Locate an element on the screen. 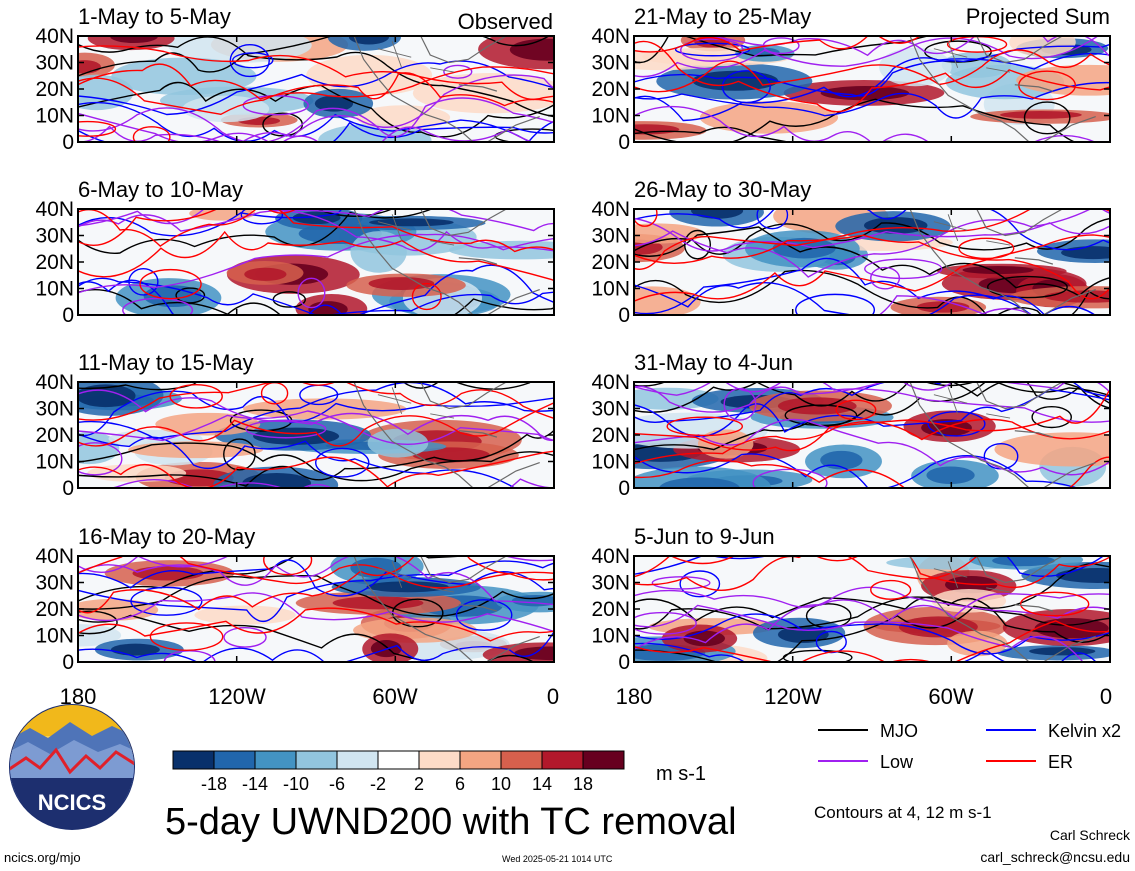 This screenshot has width=1135, height=871. map-panel: 40N 30N 20N 10N 0 16-May to 20-May is located at coordinates (295, 599).